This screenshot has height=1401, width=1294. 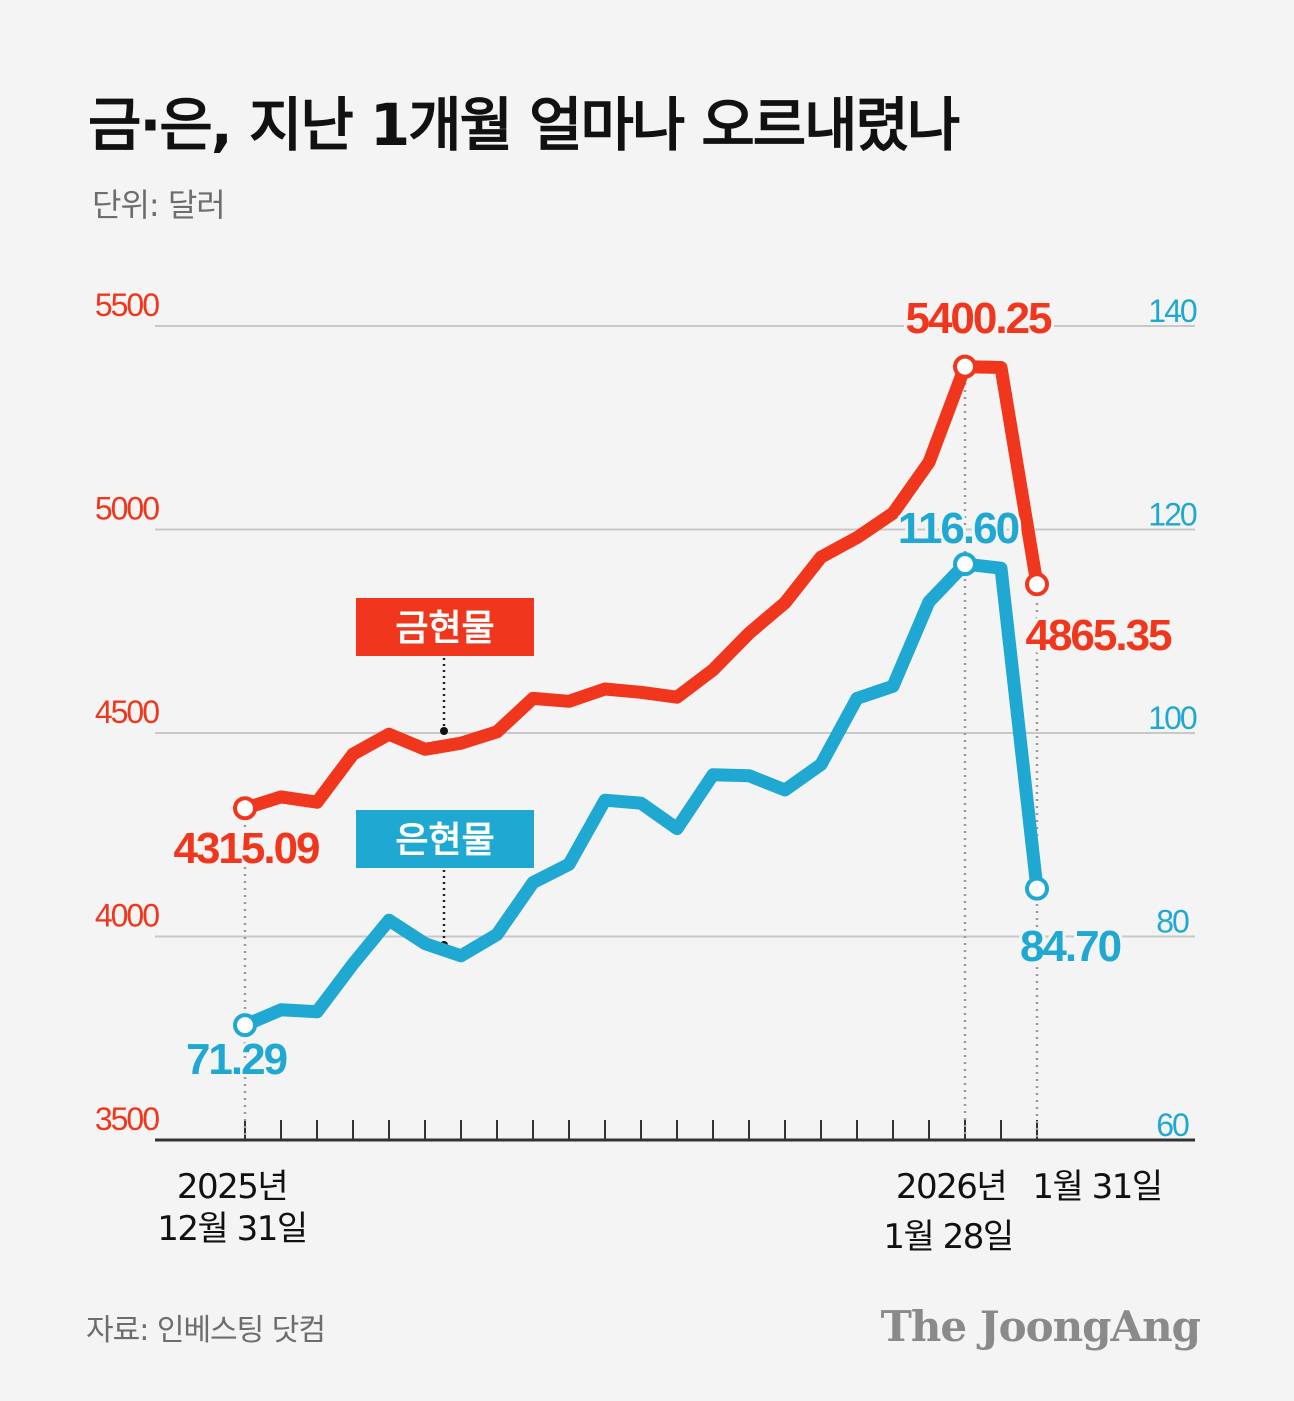 I want to click on data-value-label: 71.29, so click(x=236, y=1059).